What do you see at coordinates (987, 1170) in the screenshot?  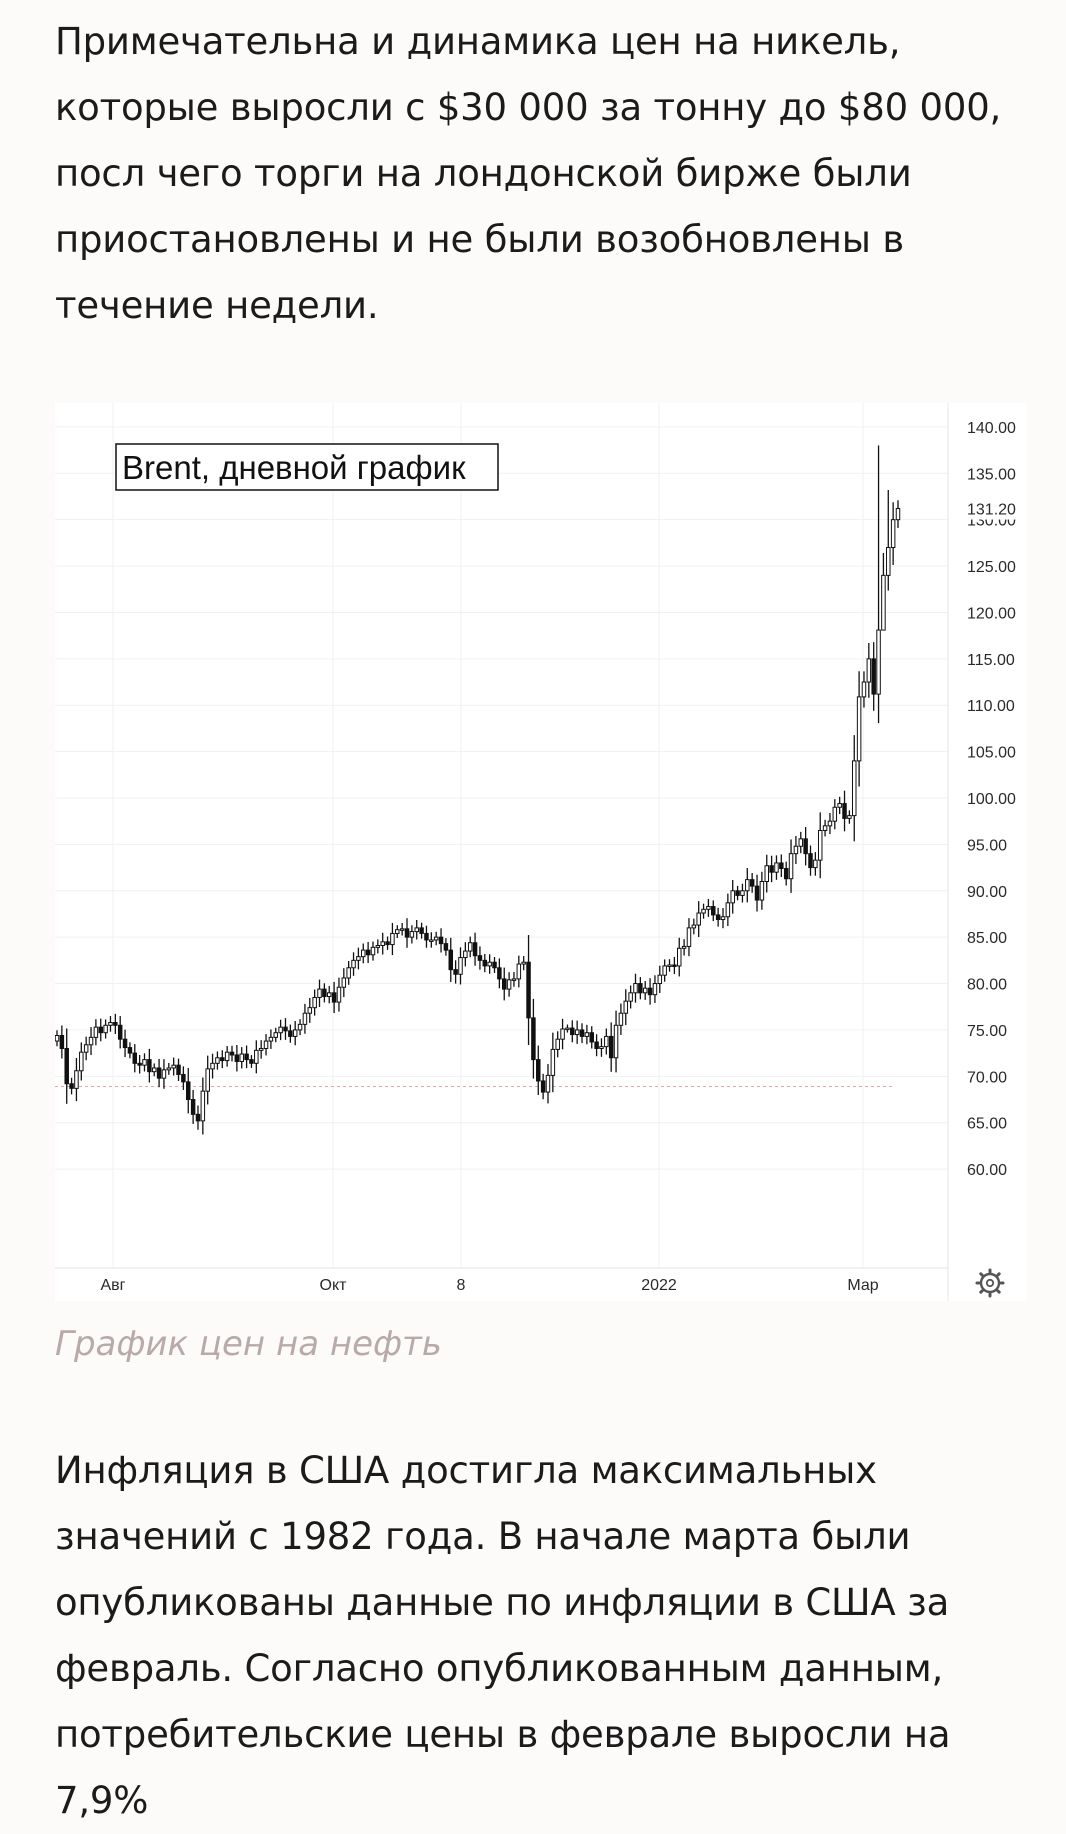 I see `price-tick-label: 60.00` at bounding box center [987, 1170].